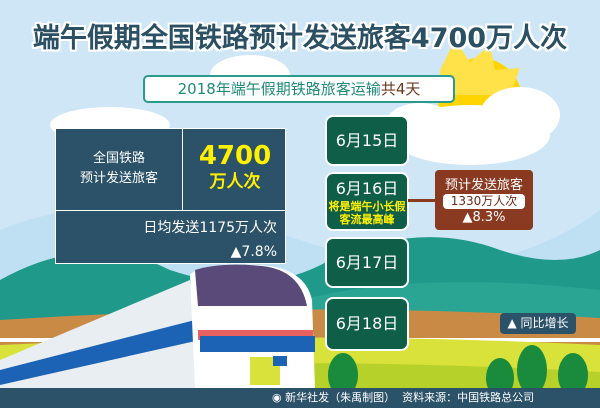  I want to click on peak-growth: ▲8.3%, so click(484, 217).